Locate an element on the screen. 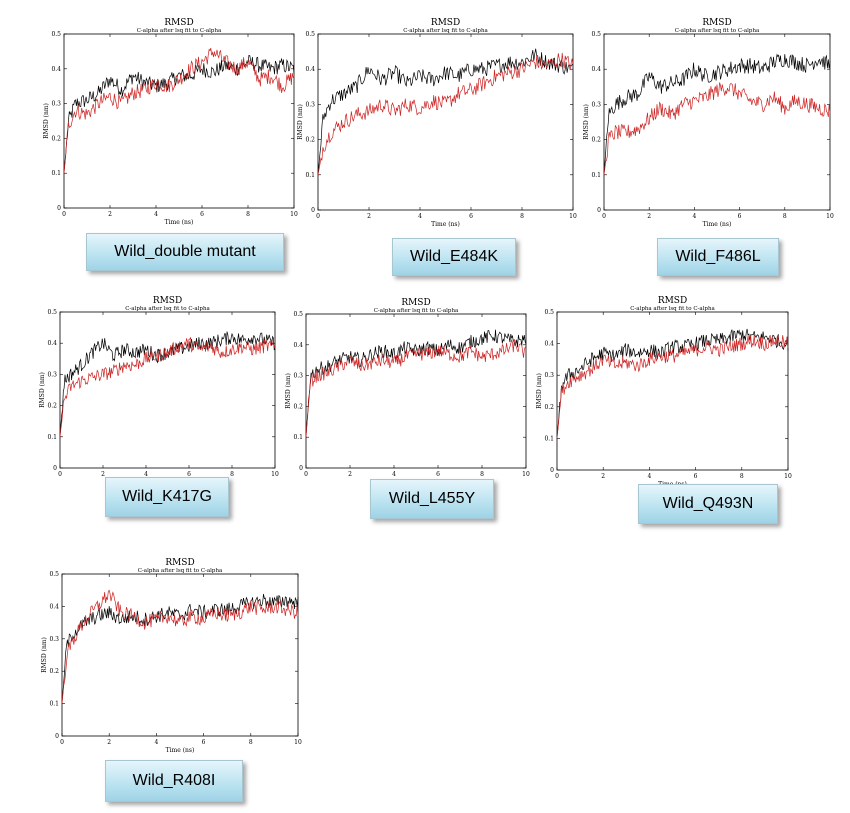  caption-wild-q493n: Wild_Q493N is located at coordinates (708, 504).